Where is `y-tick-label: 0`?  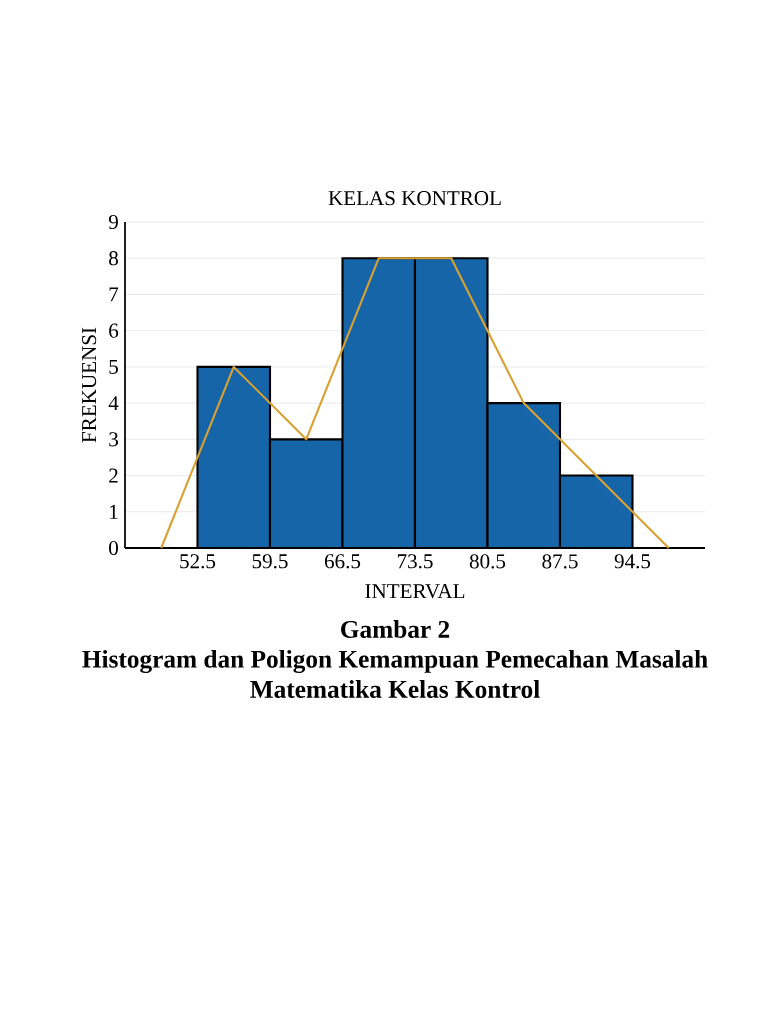 y-tick-label: 0 is located at coordinates (113, 548).